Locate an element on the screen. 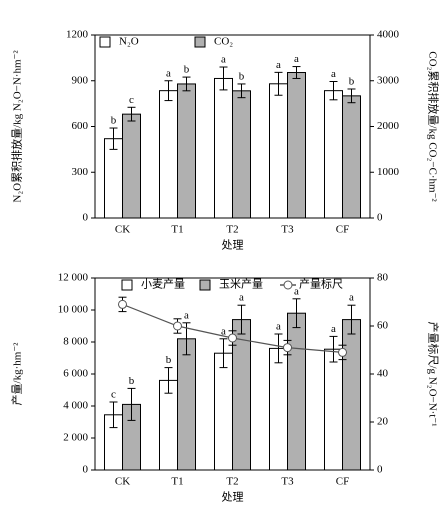 This screenshot has height=505, width=448. y2-axis-label: 产量标尺/g N₂O−N·t⁻¹ is located at coordinates (433, 374).